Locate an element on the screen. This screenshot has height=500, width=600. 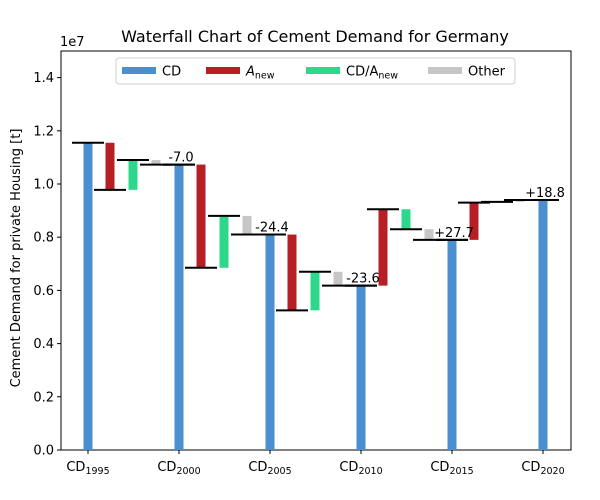
x-tick-label: CD2010 is located at coordinates (360, 468).